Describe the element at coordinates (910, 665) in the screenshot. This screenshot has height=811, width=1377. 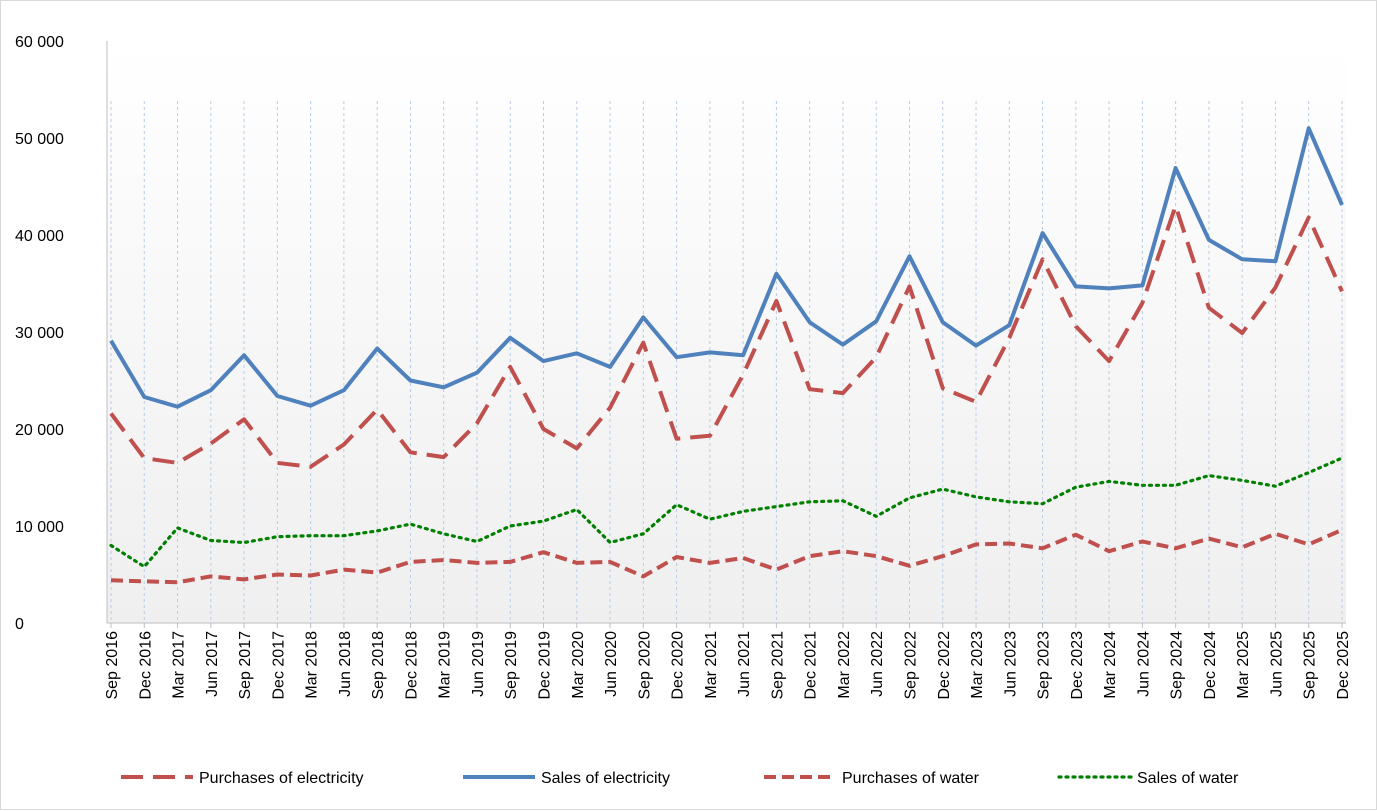
I see `x-tick-label: Sep 2022` at that location.